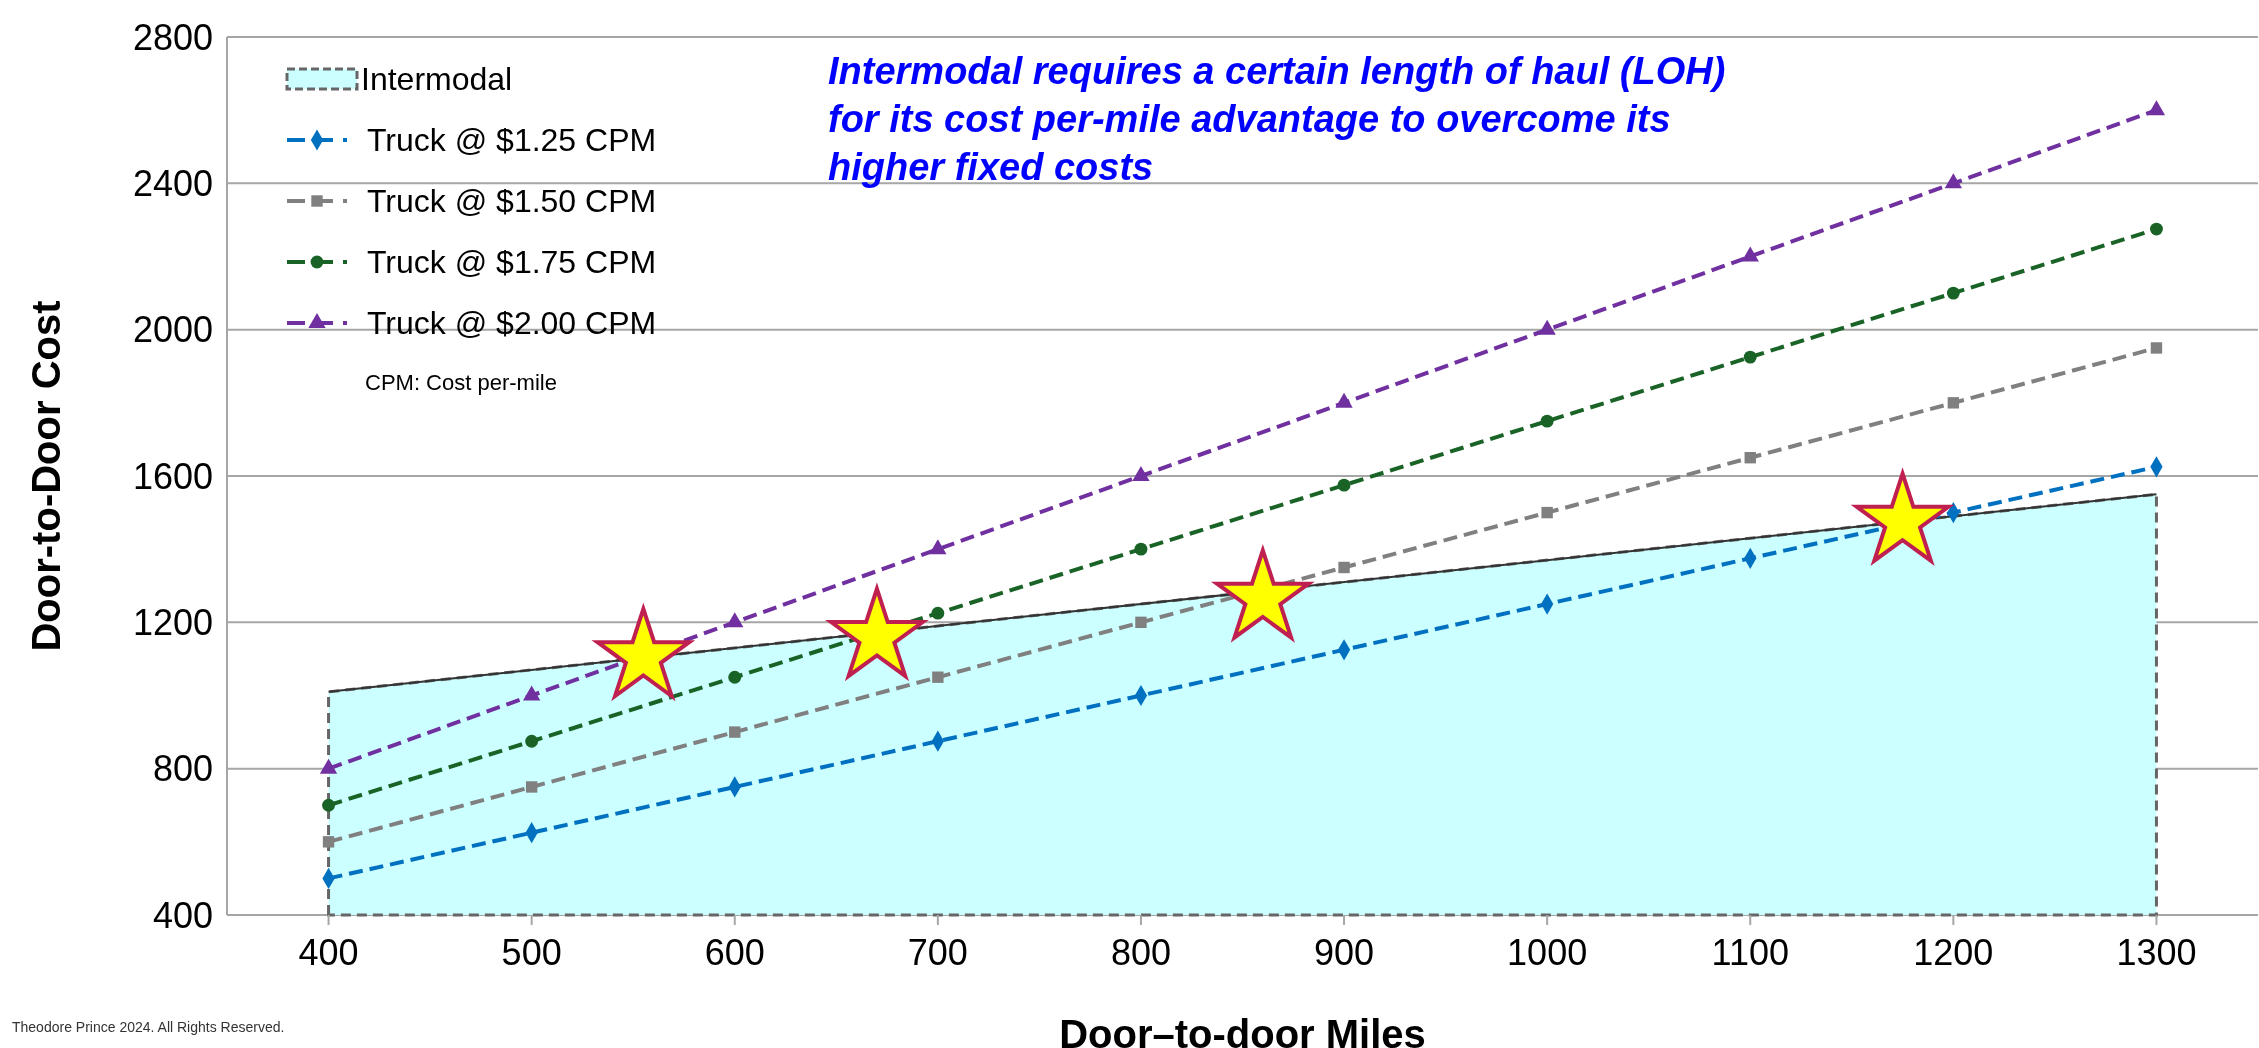  What do you see at coordinates (531, 952) in the screenshot?
I see `x-tick-label: 500` at bounding box center [531, 952].